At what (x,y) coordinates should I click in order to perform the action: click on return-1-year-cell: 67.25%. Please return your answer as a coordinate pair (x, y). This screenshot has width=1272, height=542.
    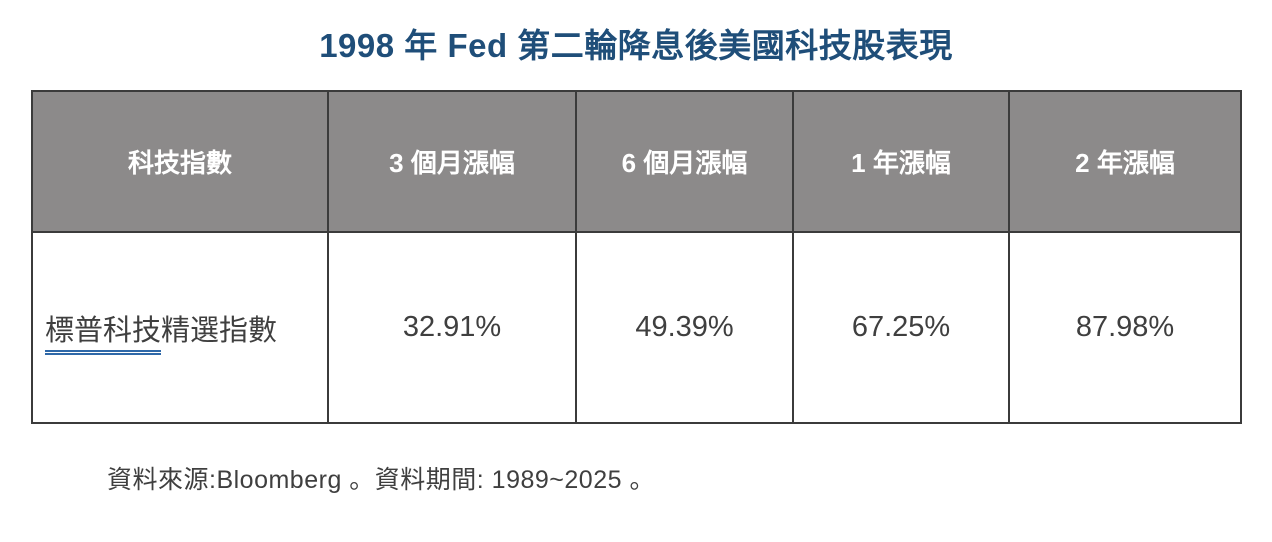
    Looking at the image, I should click on (901, 327).